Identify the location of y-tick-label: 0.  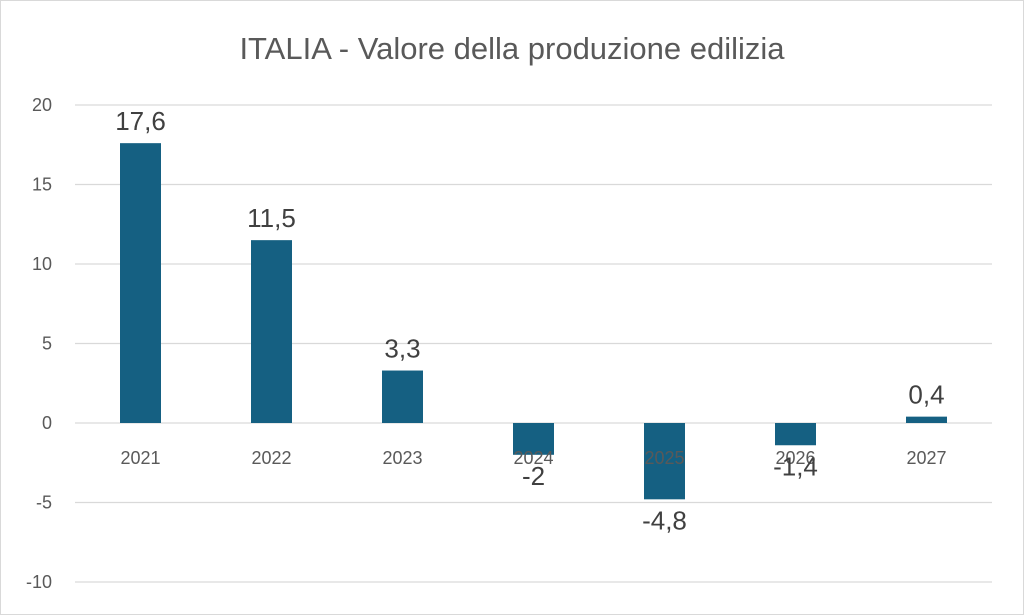
(47, 423).